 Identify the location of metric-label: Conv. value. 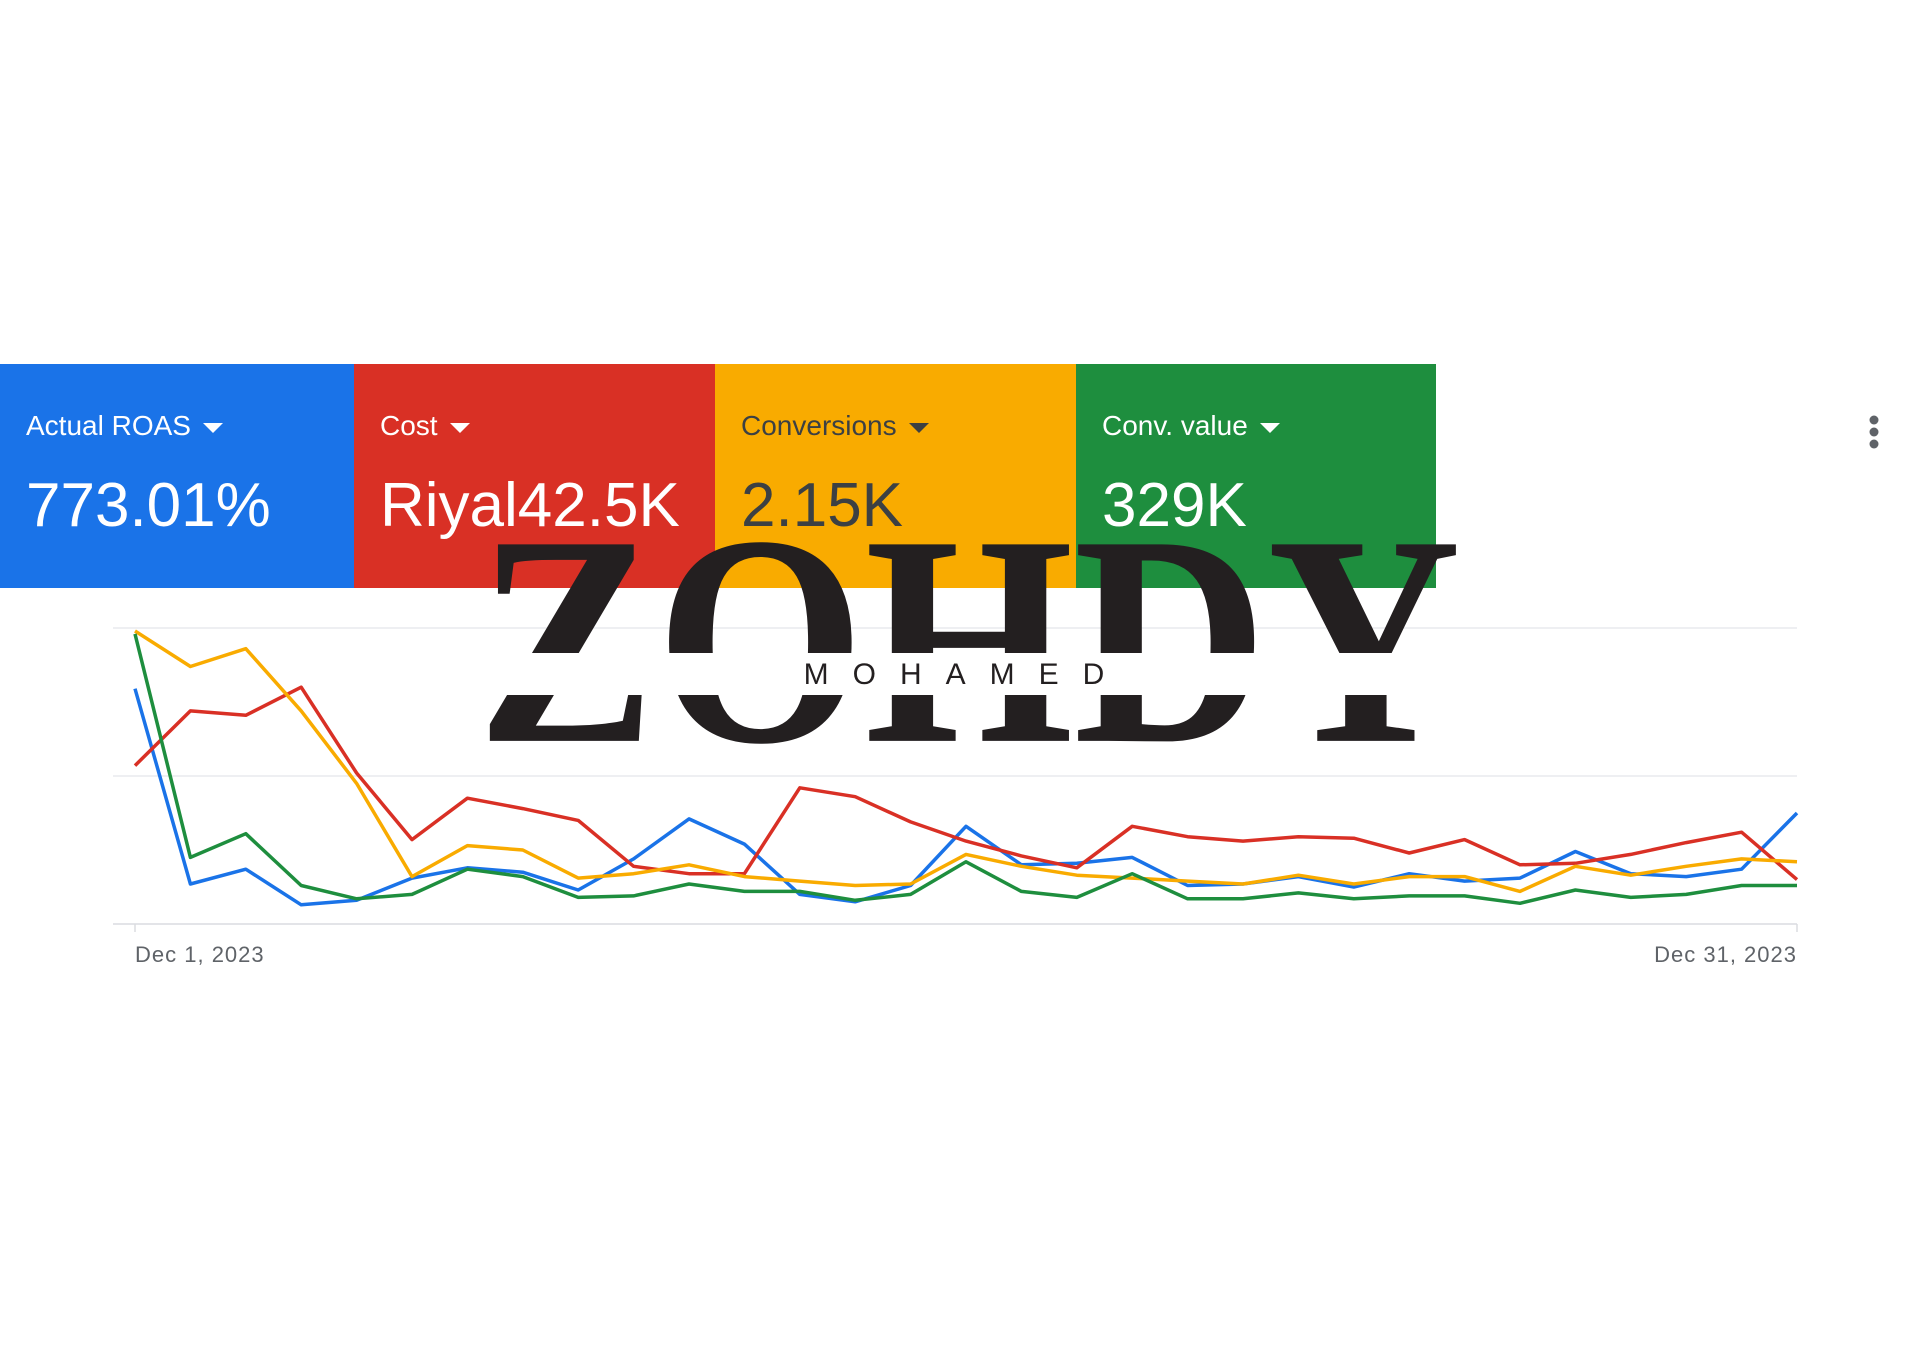
(1175, 425).